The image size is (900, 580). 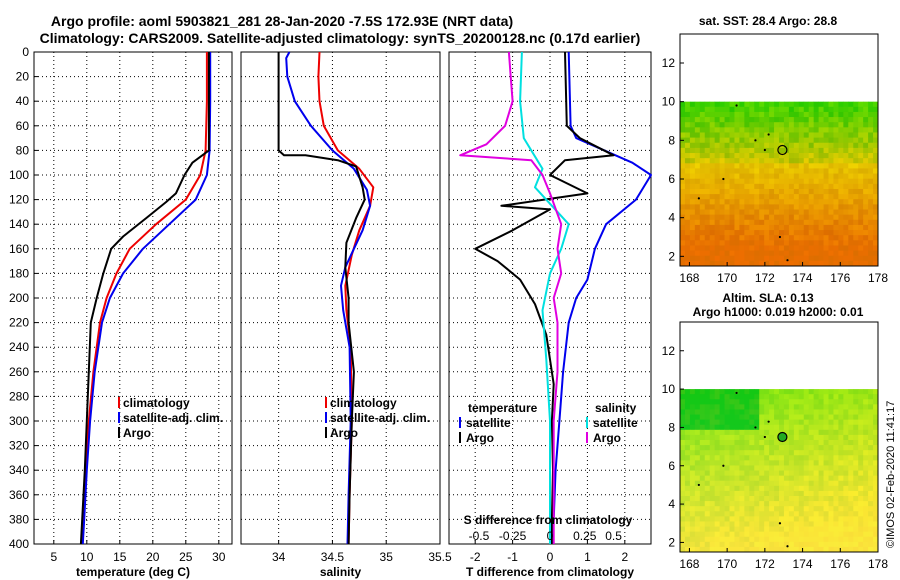 I want to click on island-mark, so click(x=787, y=260).